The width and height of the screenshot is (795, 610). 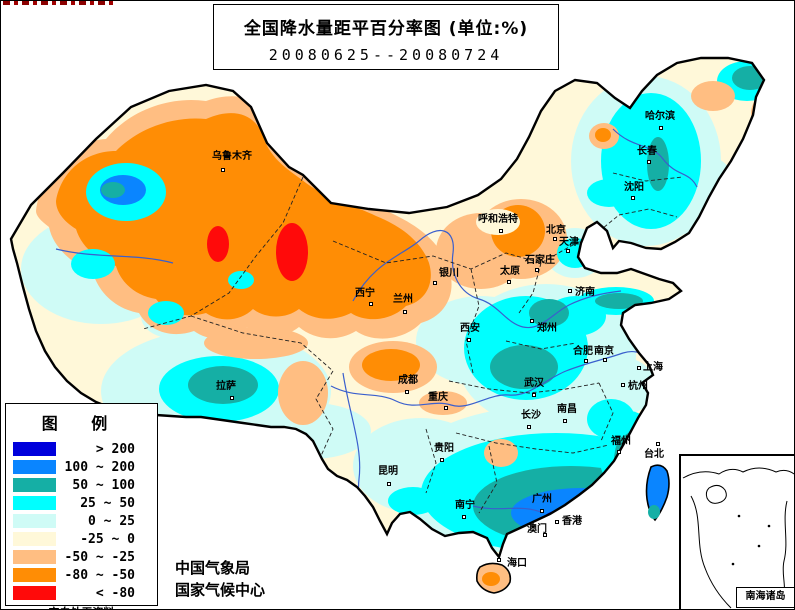 I want to click on city-label: 北京, so click(x=556, y=230).